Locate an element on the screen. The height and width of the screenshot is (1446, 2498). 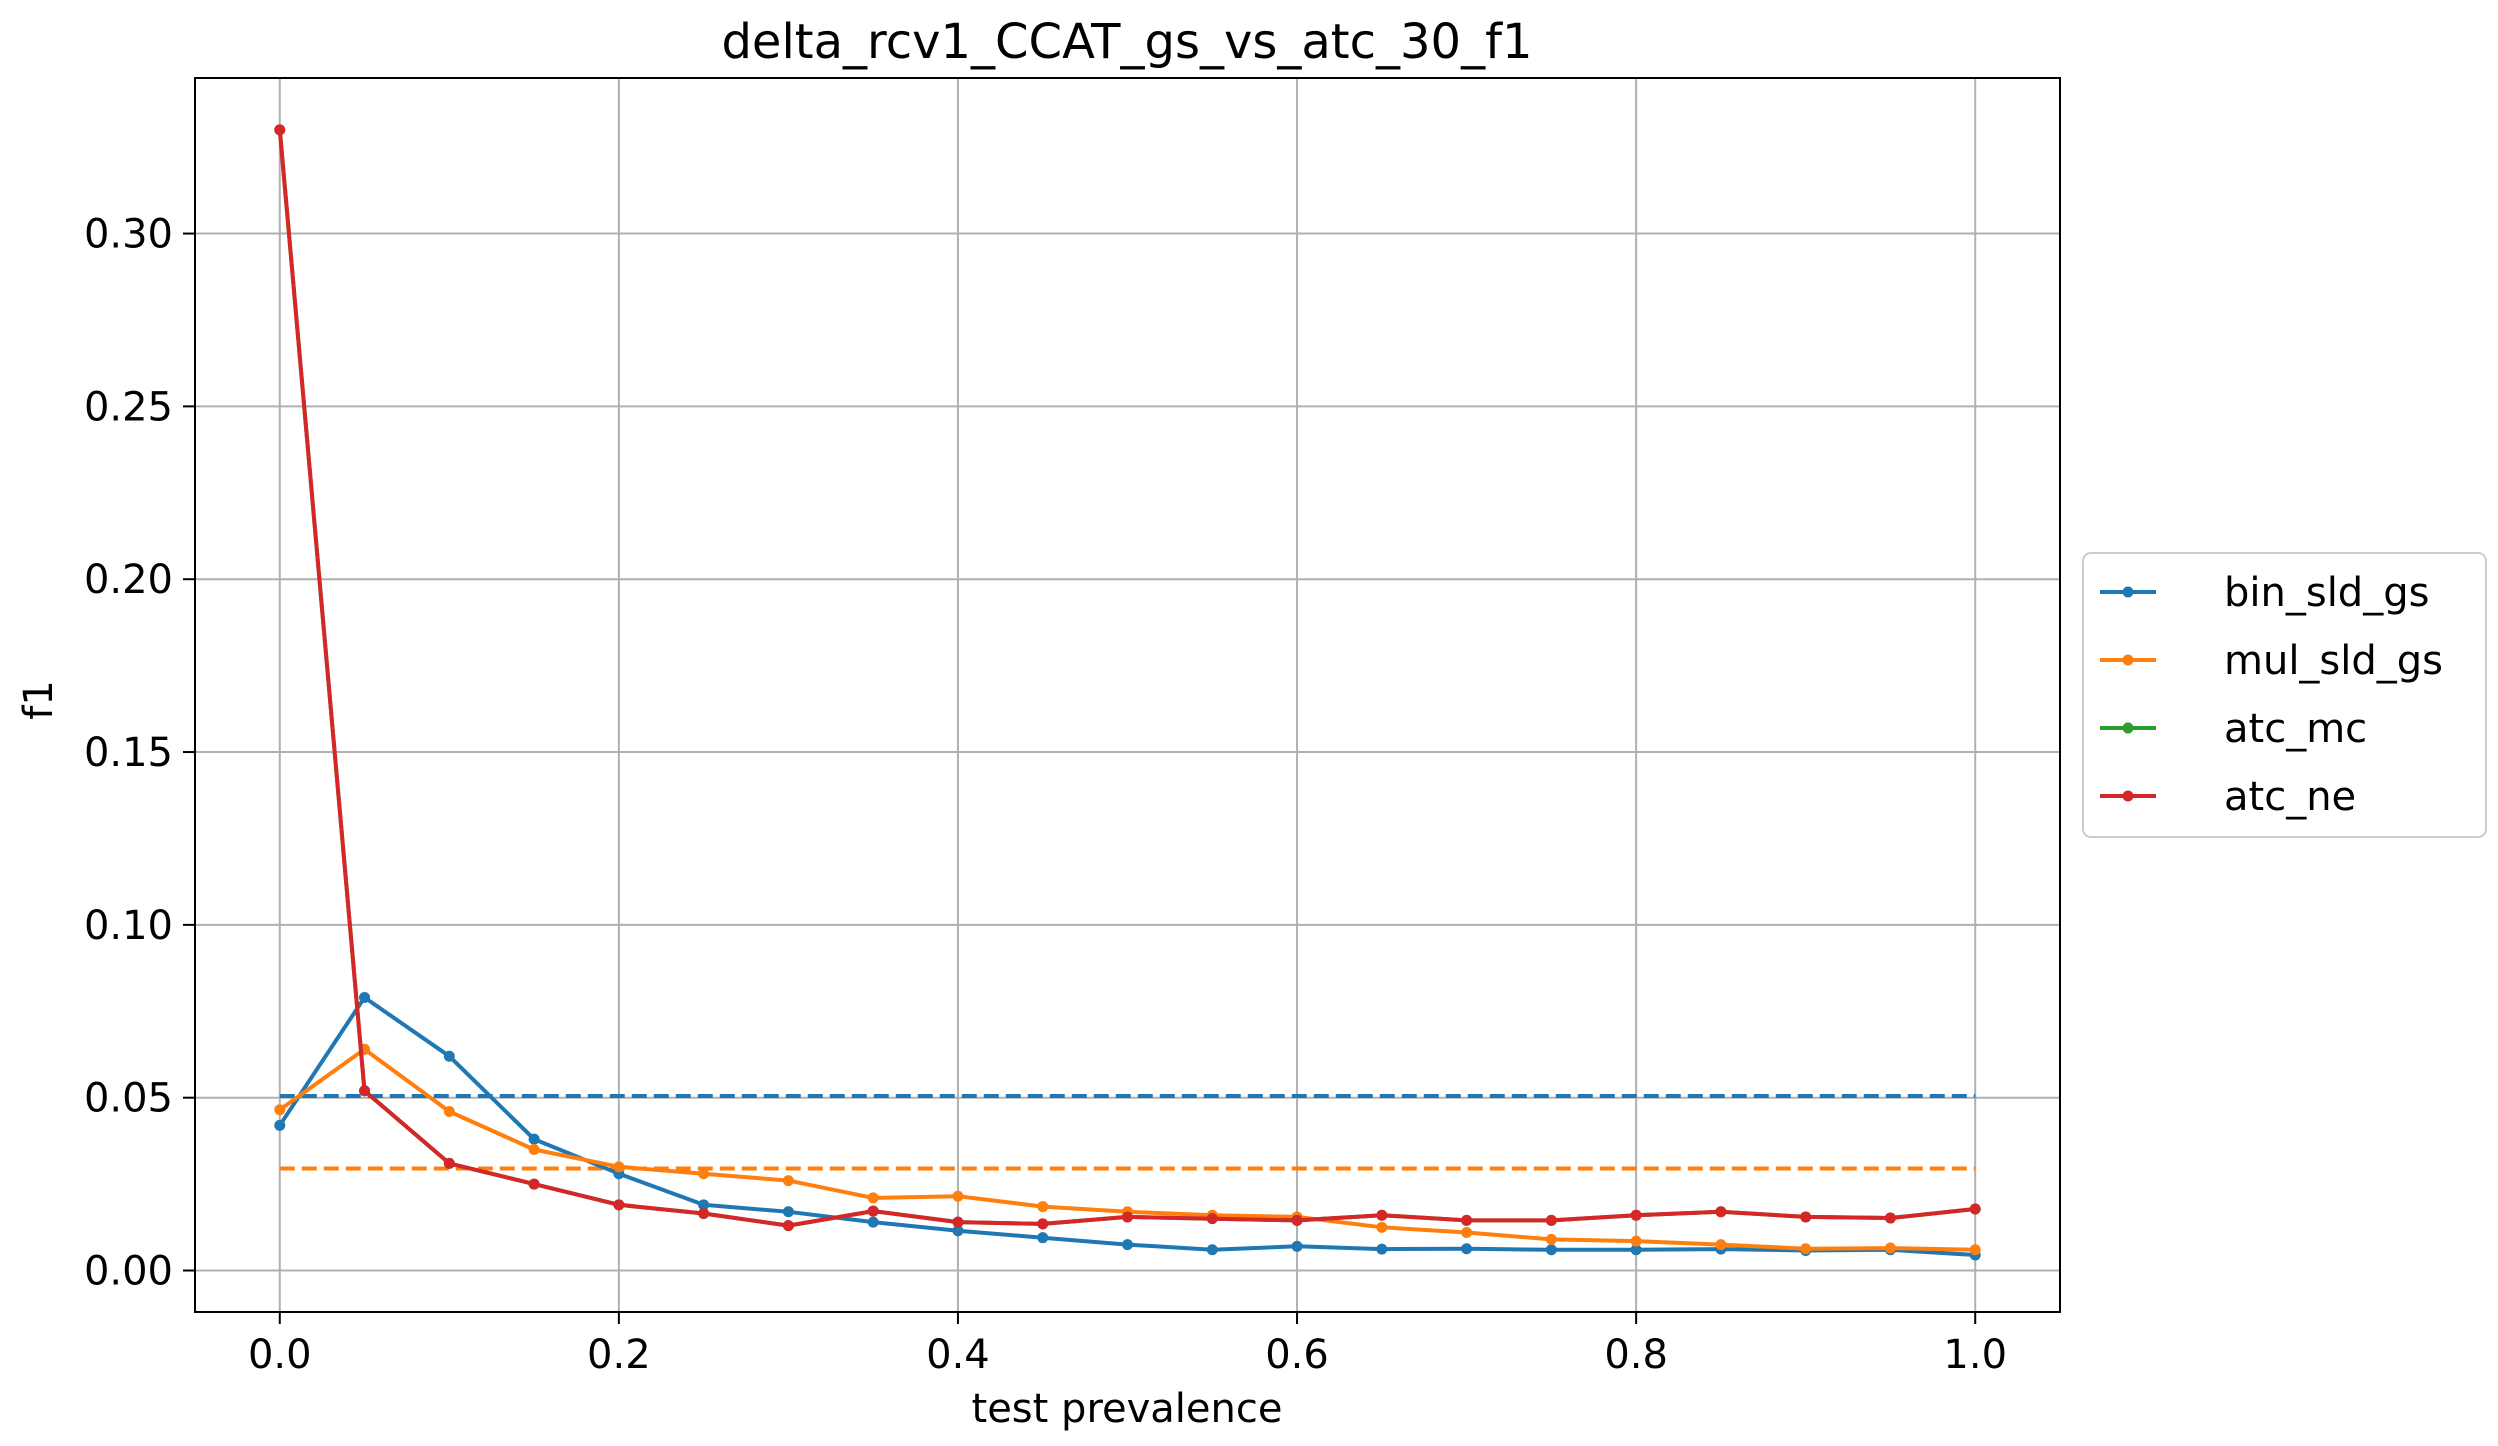
series-mul_sld_gs is located at coordinates (1127, 1149).